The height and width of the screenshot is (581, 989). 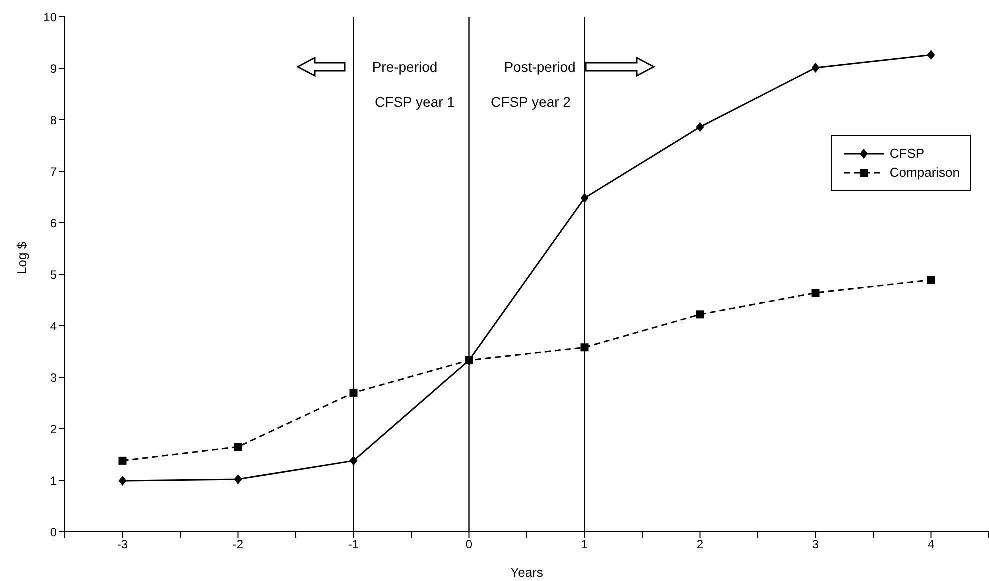 What do you see at coordinates (54, 377) in the screenshot?
I see `y-tick-label: 3` at bounding box center [54, 377].